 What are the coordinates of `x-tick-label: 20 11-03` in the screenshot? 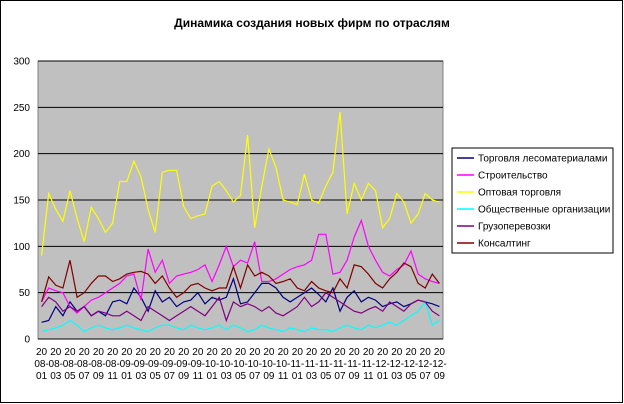 It's located at (312, 364).